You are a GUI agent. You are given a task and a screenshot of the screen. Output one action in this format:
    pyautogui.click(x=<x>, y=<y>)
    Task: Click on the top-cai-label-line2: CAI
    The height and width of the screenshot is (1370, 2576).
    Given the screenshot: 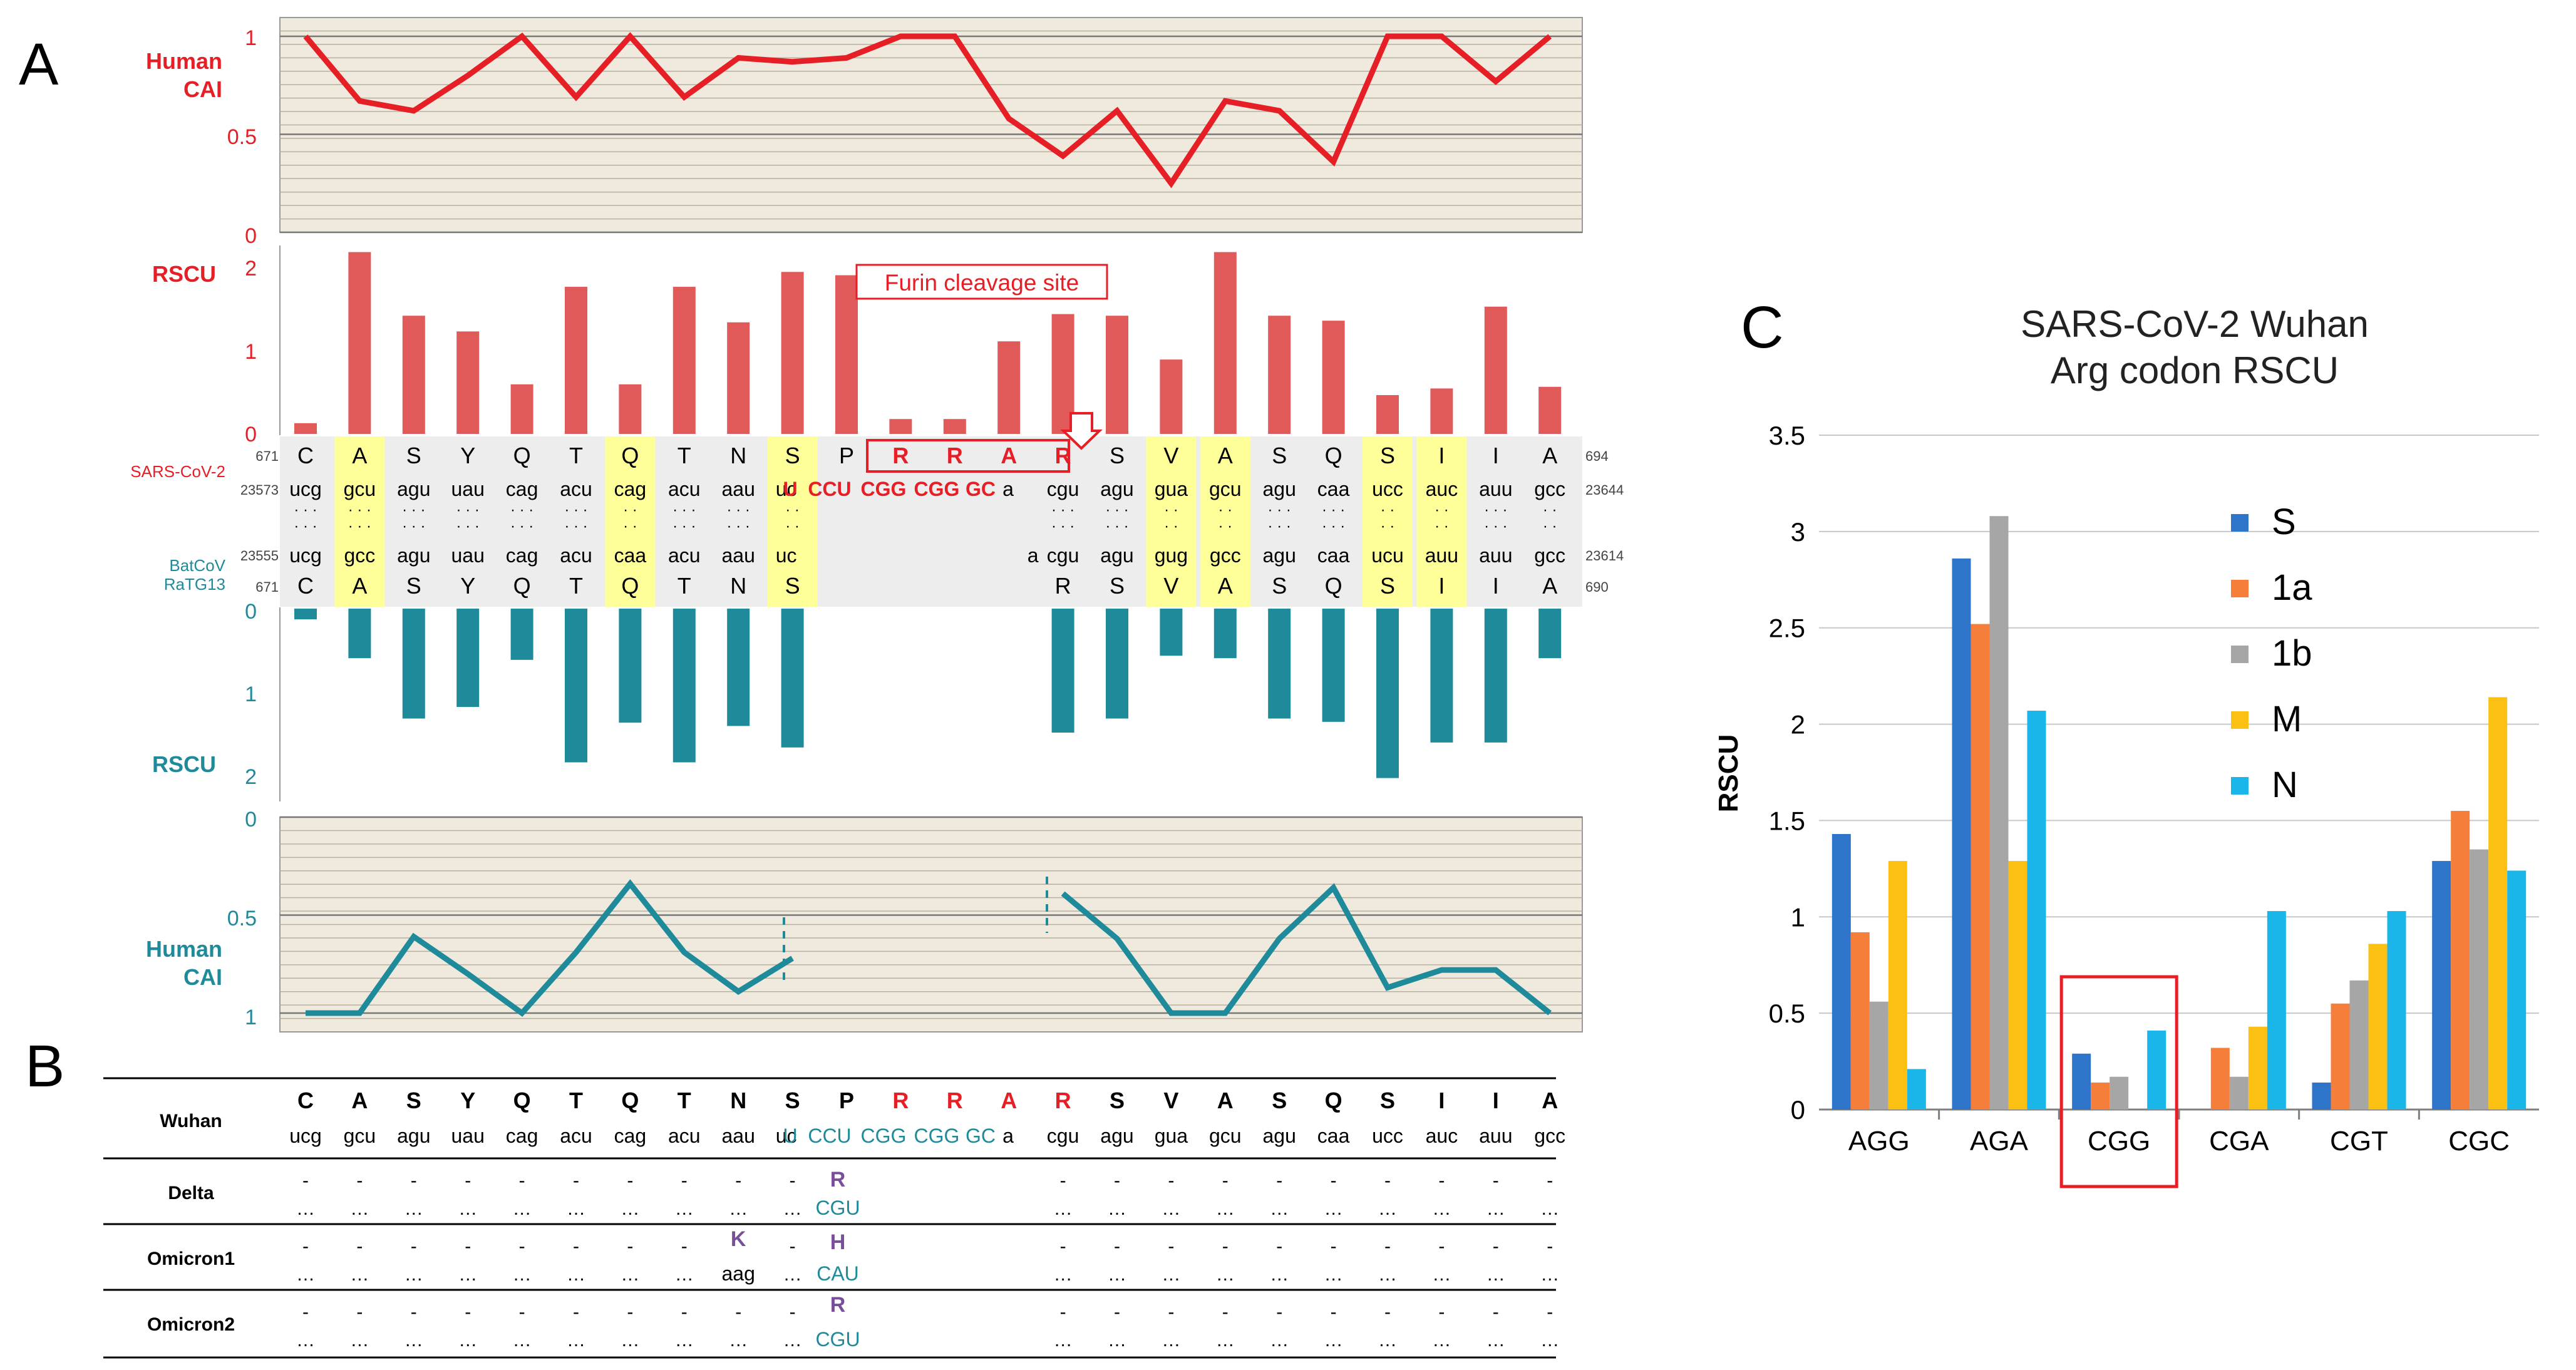 What is the action you would take?
    pyautogui.click(x=202, y=89)
    